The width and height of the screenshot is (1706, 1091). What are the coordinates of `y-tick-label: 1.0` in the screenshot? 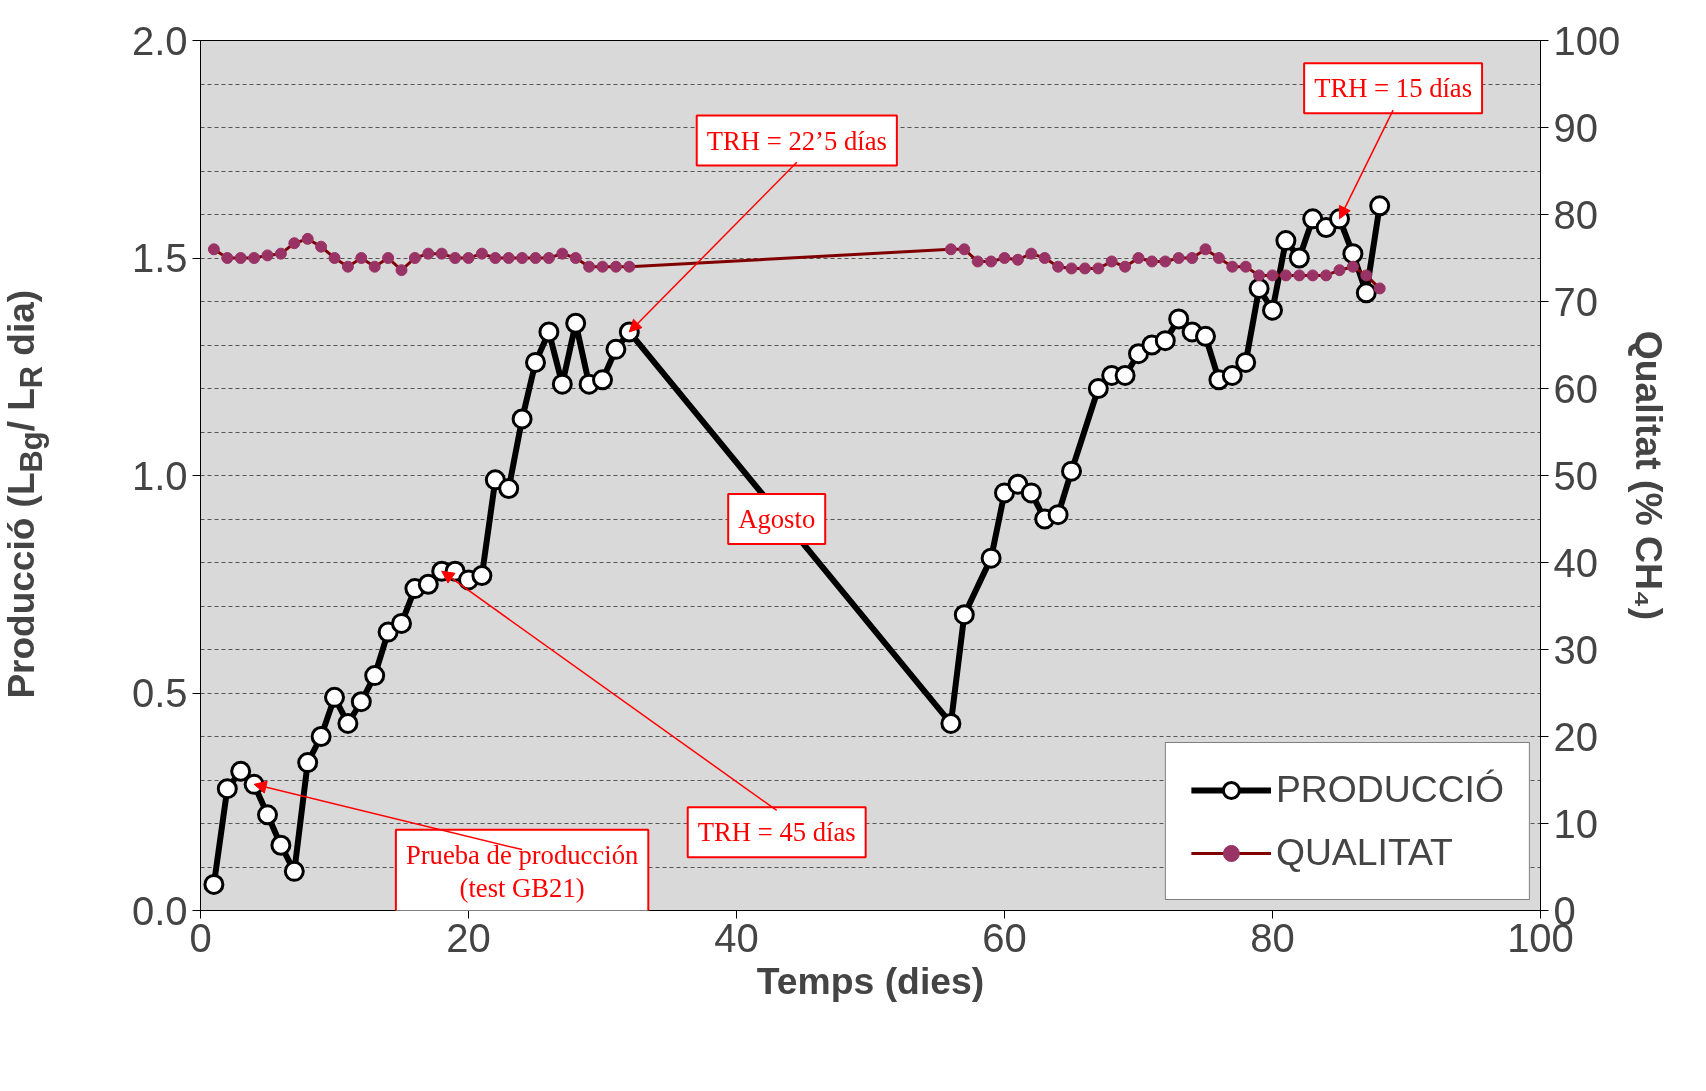 It's located at (159, 475).